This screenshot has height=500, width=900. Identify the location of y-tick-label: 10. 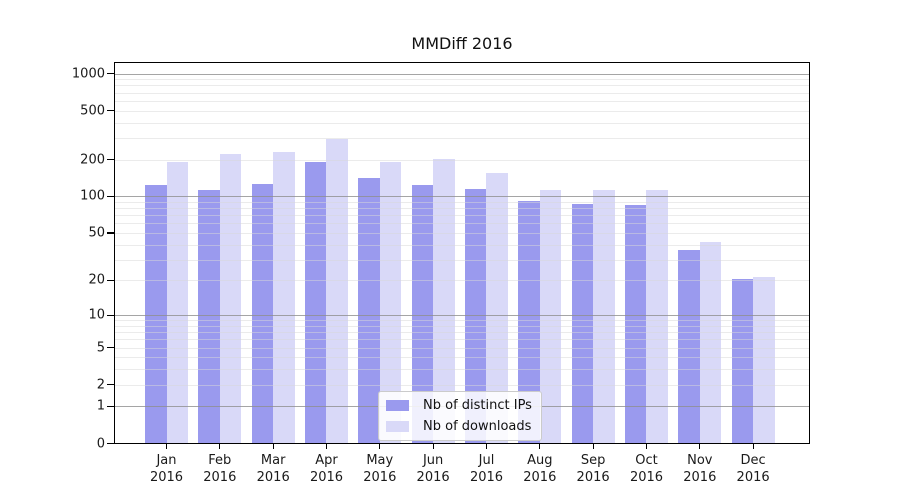
(96, 315).